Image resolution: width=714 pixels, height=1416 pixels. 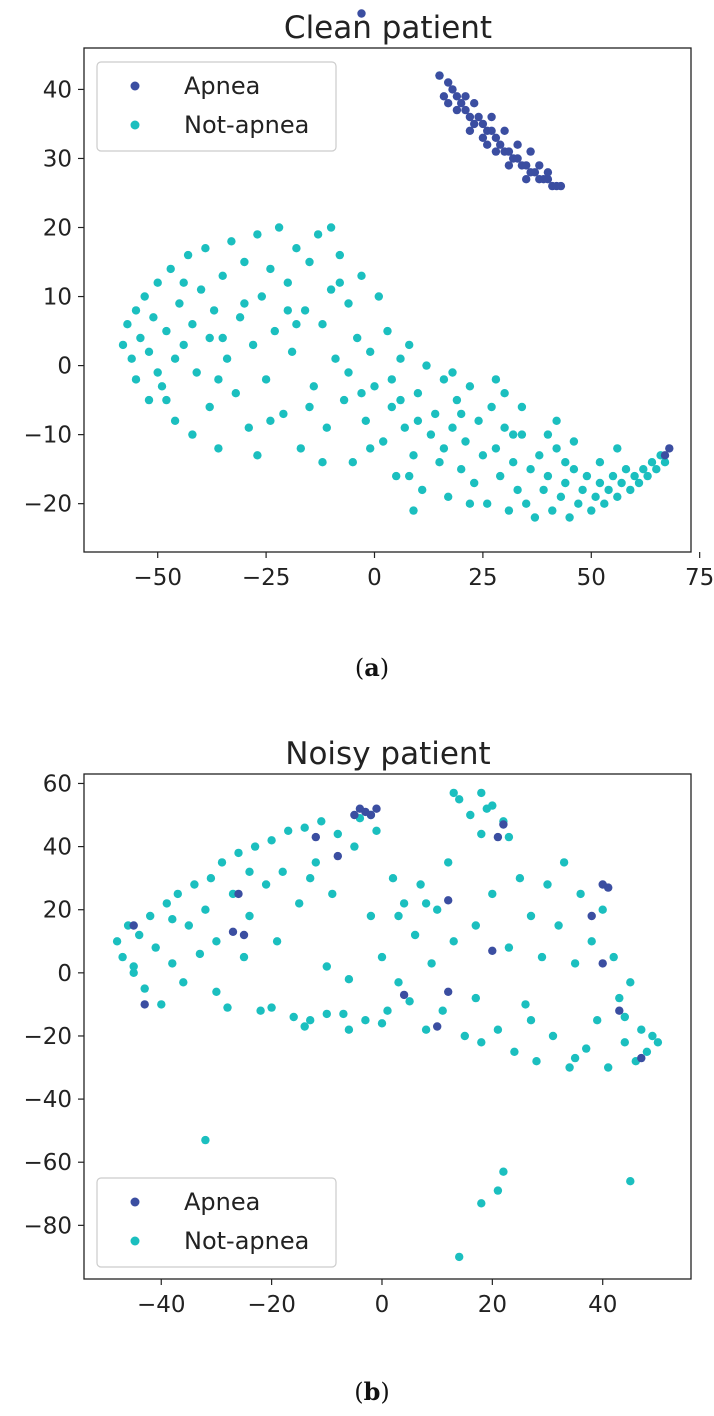 I want to click on legend-a: Apnea Not-apnea, so click(x=216, y=106).